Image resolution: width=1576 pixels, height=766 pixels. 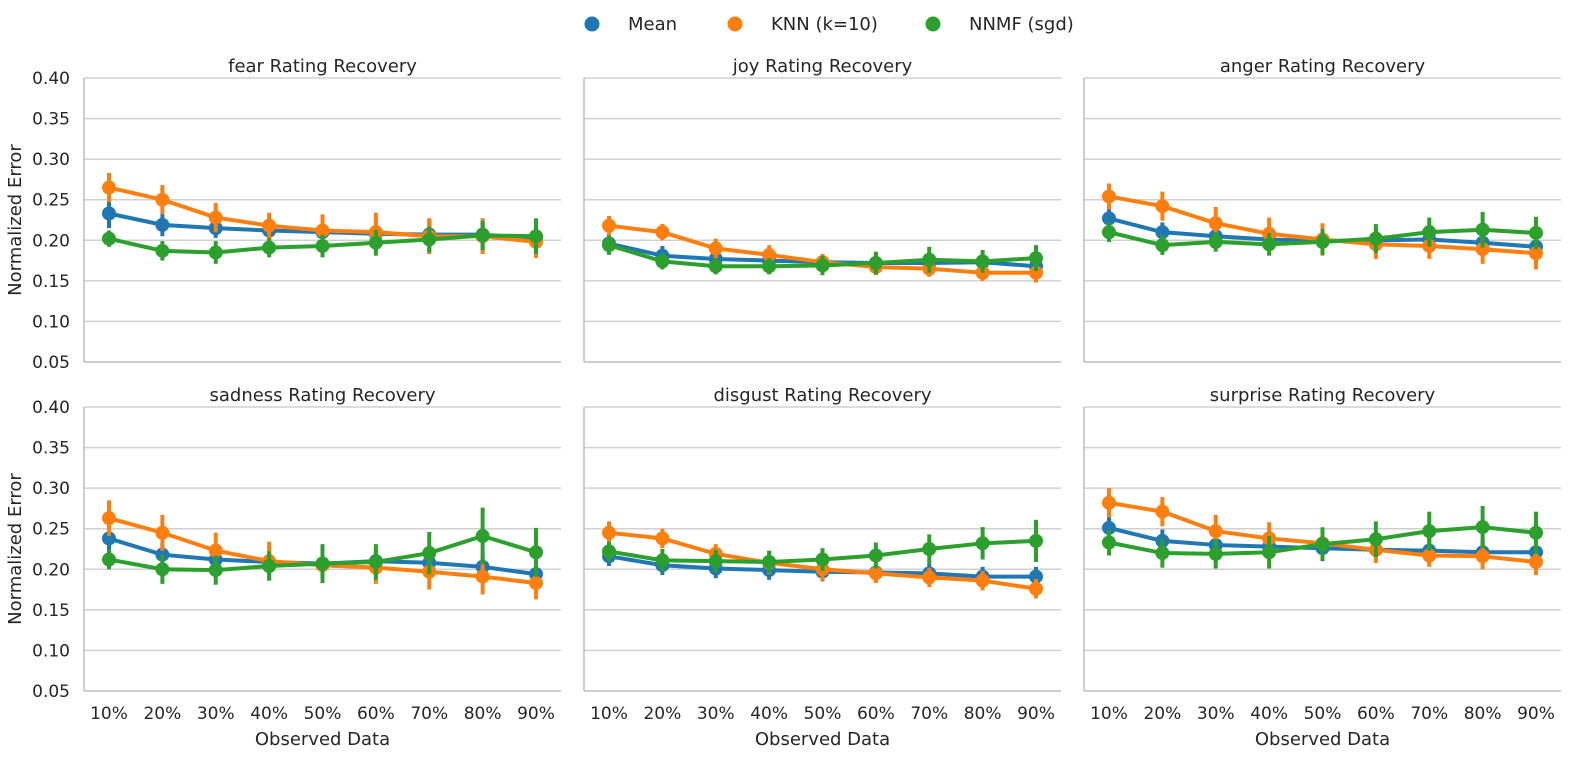 I want to click on x-tick-label: 50%, so click(x=823, y=714).